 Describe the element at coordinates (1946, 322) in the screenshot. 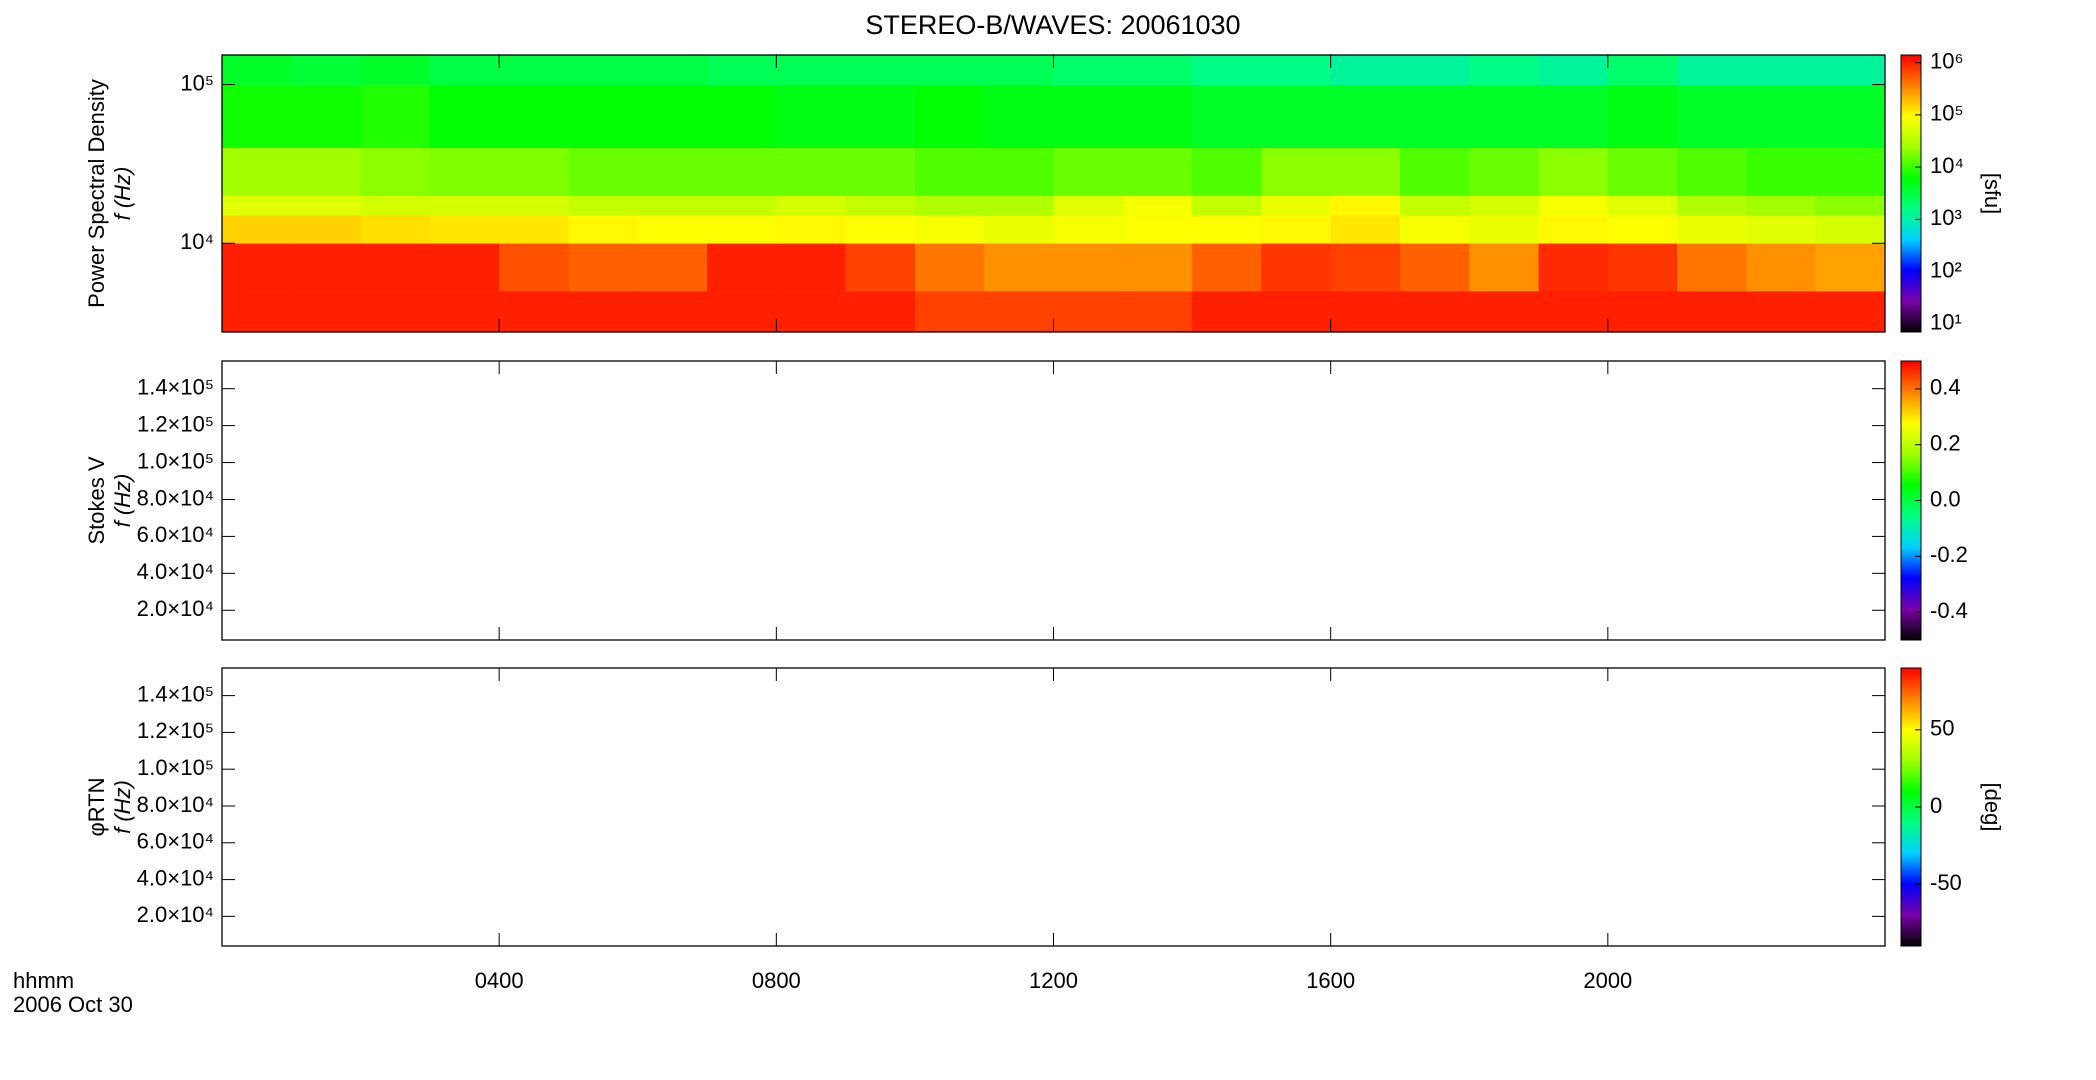

I see `colorbar-tick-label: 10¹` at that location.